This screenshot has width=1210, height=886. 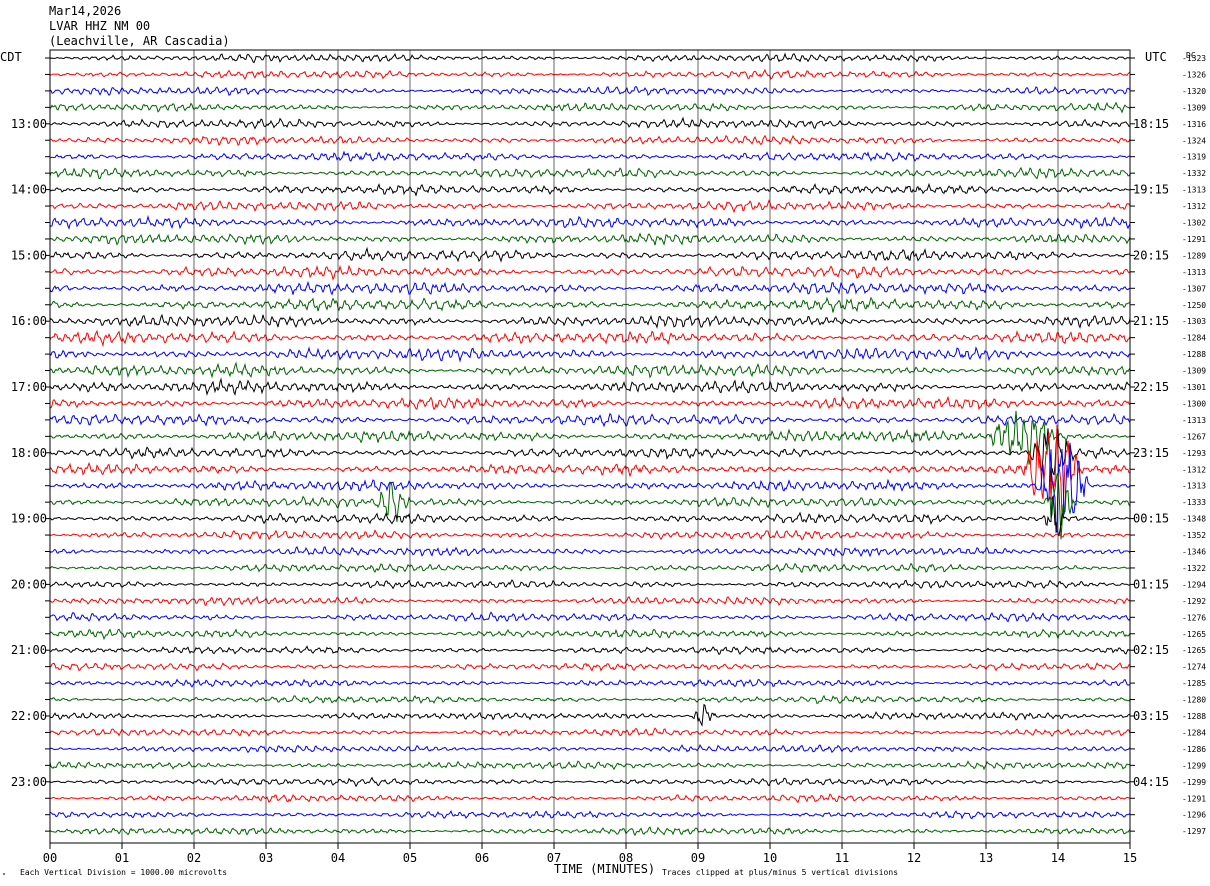 What do you see at coordinates (139, 41) in the screenshot?
I see `header-location: (Leachville, AR Cascadia)` at bounding box center [139, 41].